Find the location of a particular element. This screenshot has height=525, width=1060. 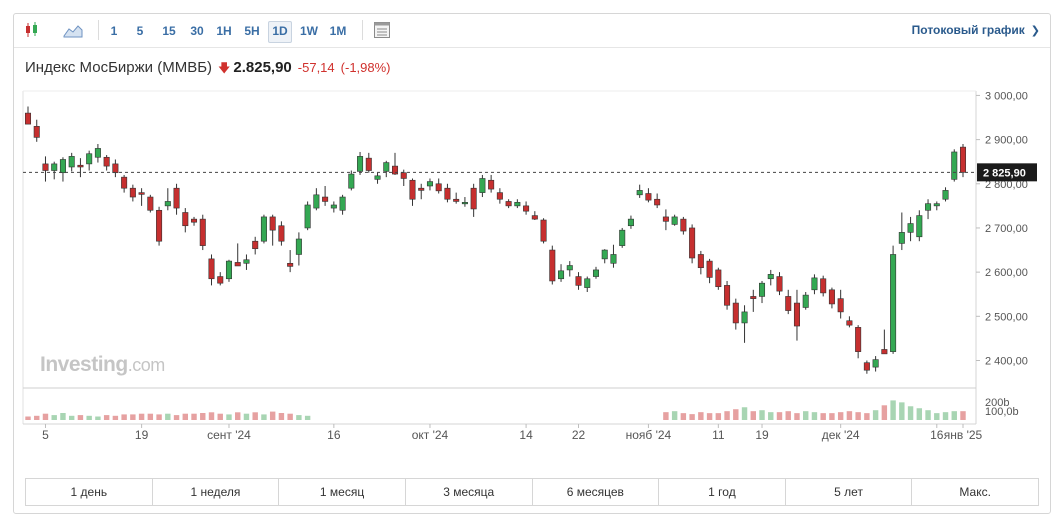

period-max: Макс. is located at coordinates (975, 492).